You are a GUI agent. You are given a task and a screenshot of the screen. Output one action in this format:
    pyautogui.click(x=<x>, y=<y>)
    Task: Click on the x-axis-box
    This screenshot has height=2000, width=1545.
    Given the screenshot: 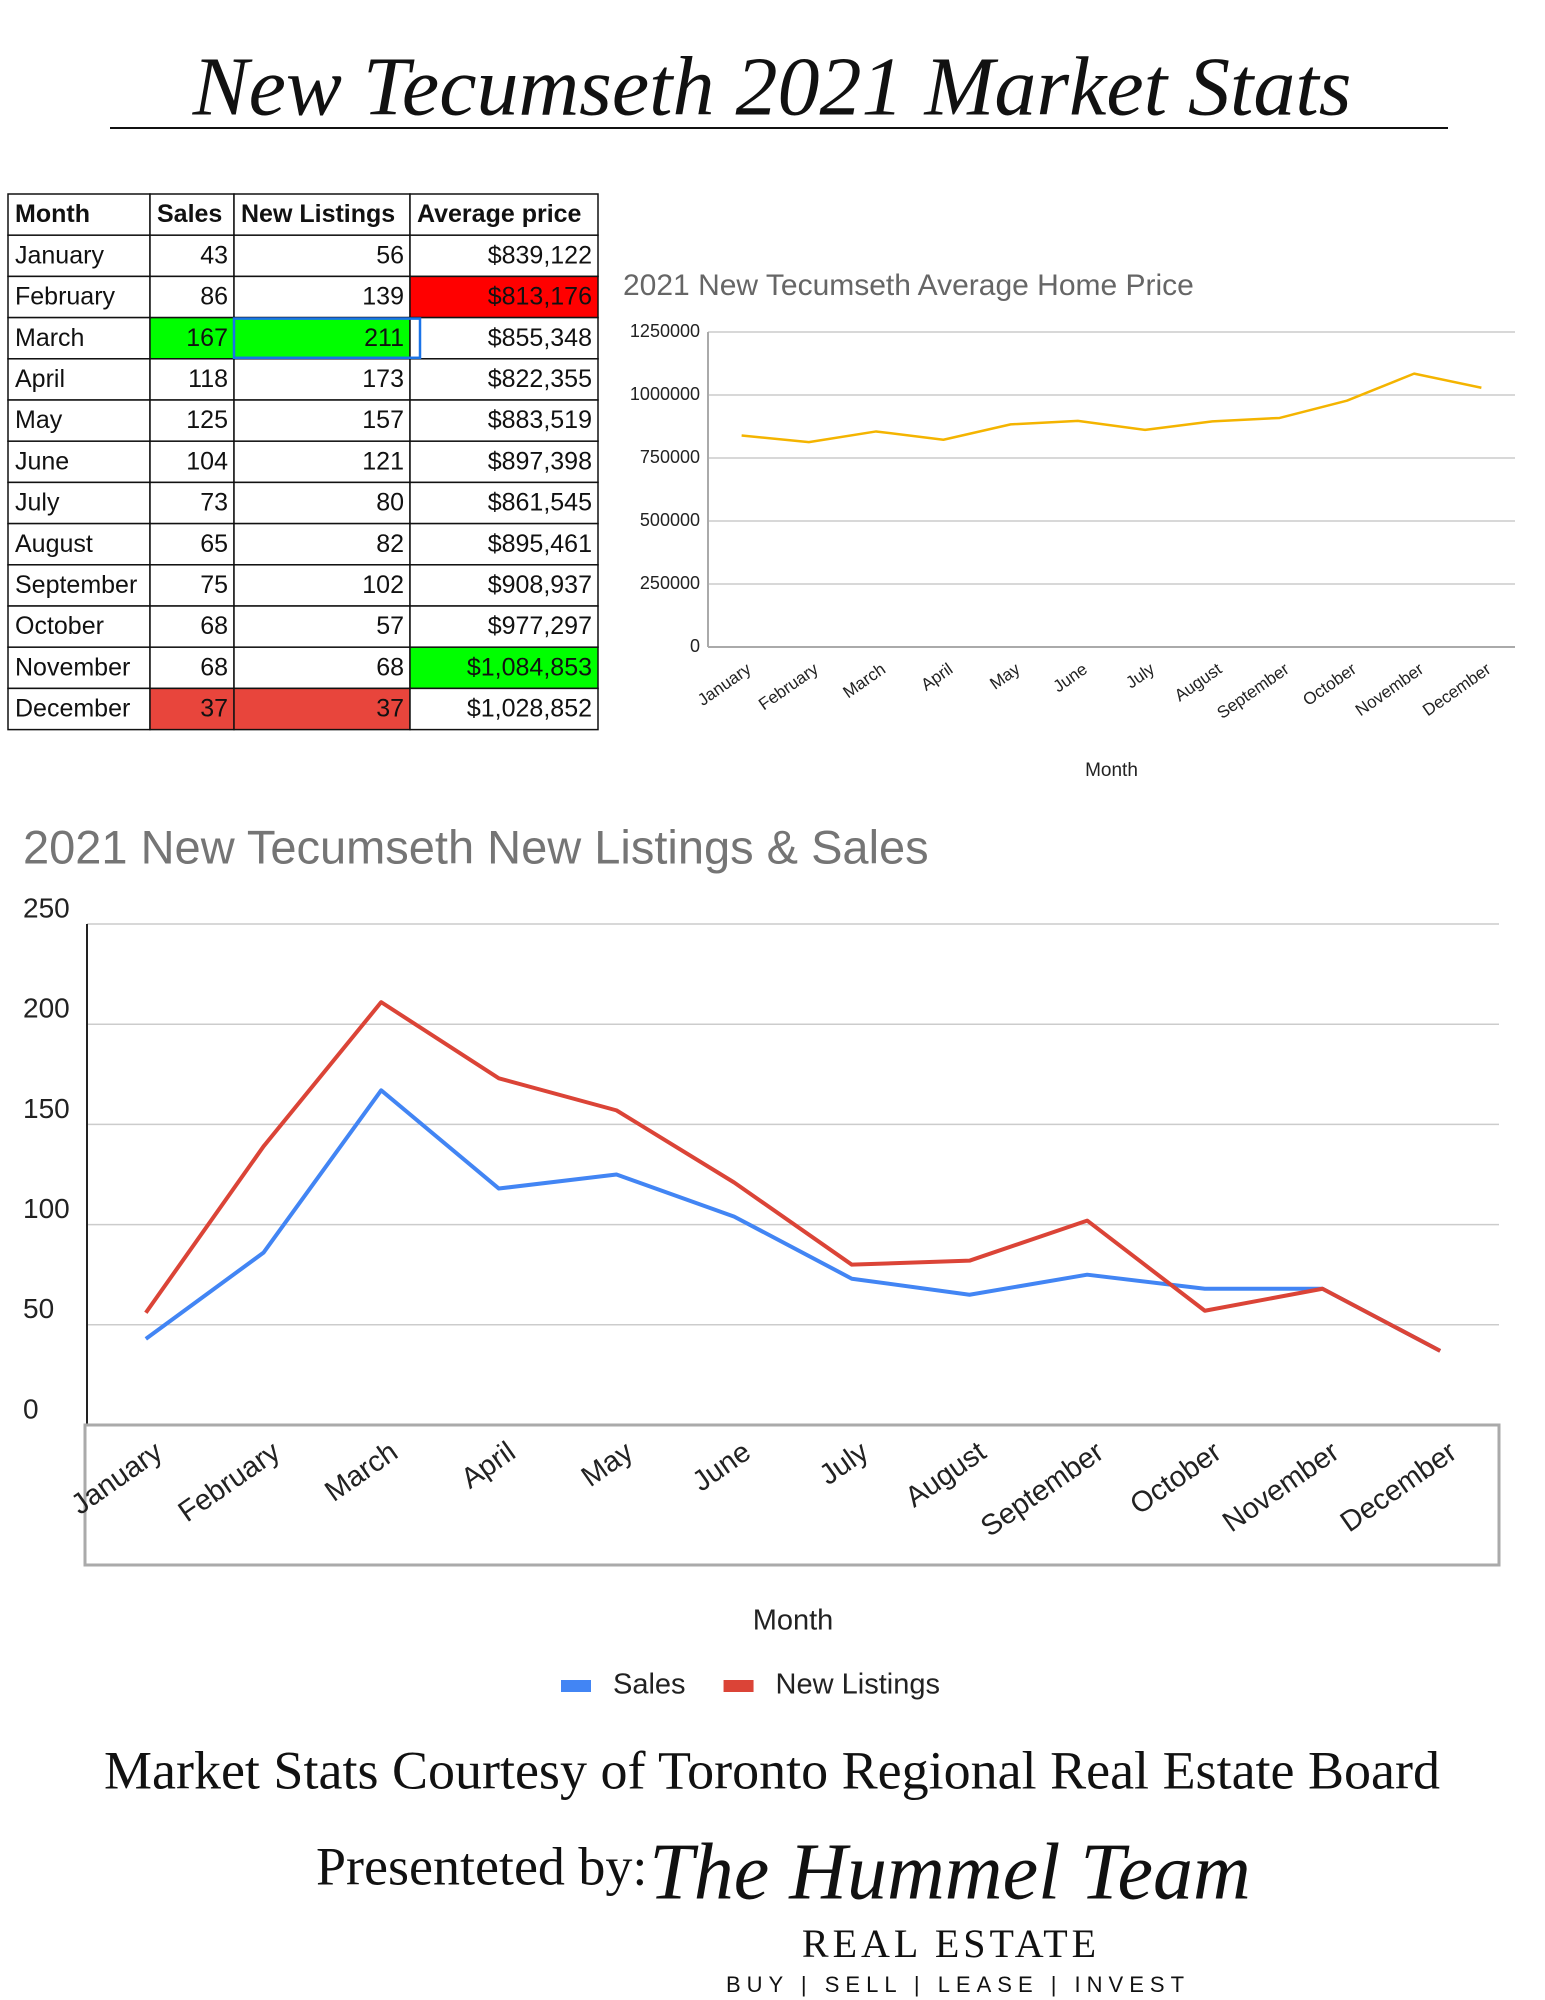 What is the action you would take?
    pyautogui.click(x=792, y=1495)
    